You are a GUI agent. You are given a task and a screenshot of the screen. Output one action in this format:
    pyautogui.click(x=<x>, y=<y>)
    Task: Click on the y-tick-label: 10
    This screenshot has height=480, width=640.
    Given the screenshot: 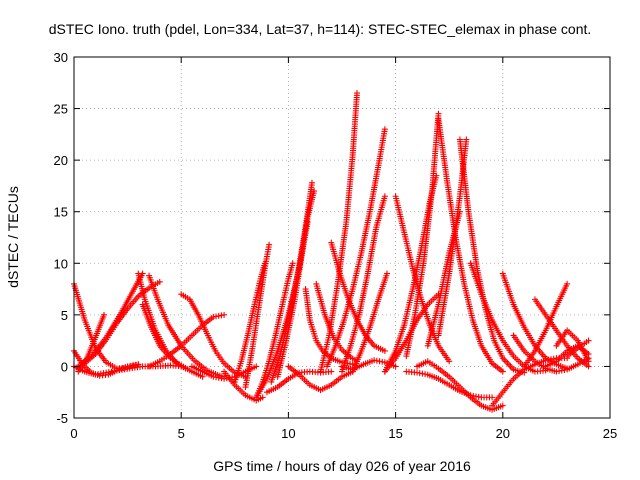 What is the action you would take?
    pyautogui.click(x=61, y=263)
    